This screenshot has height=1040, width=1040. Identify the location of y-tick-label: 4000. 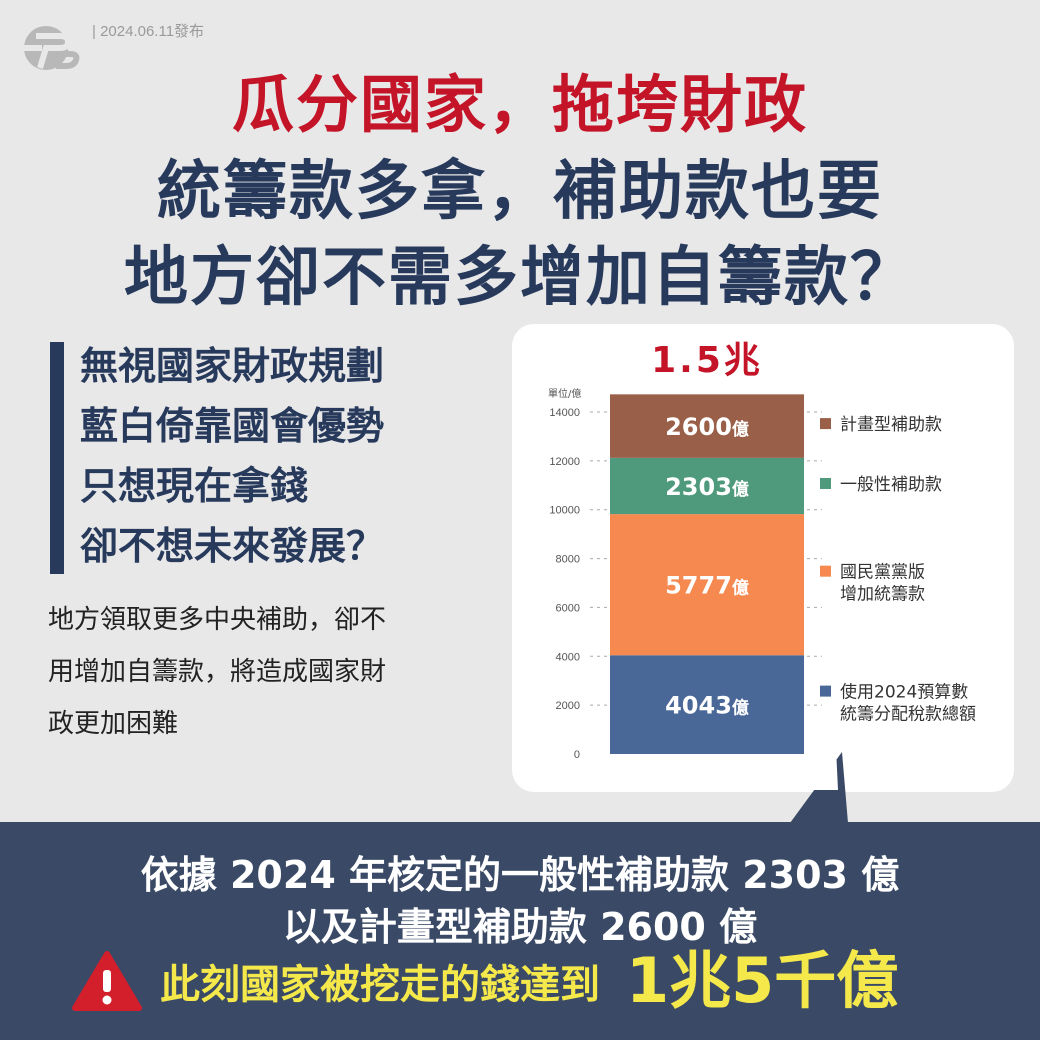
(568, 657).